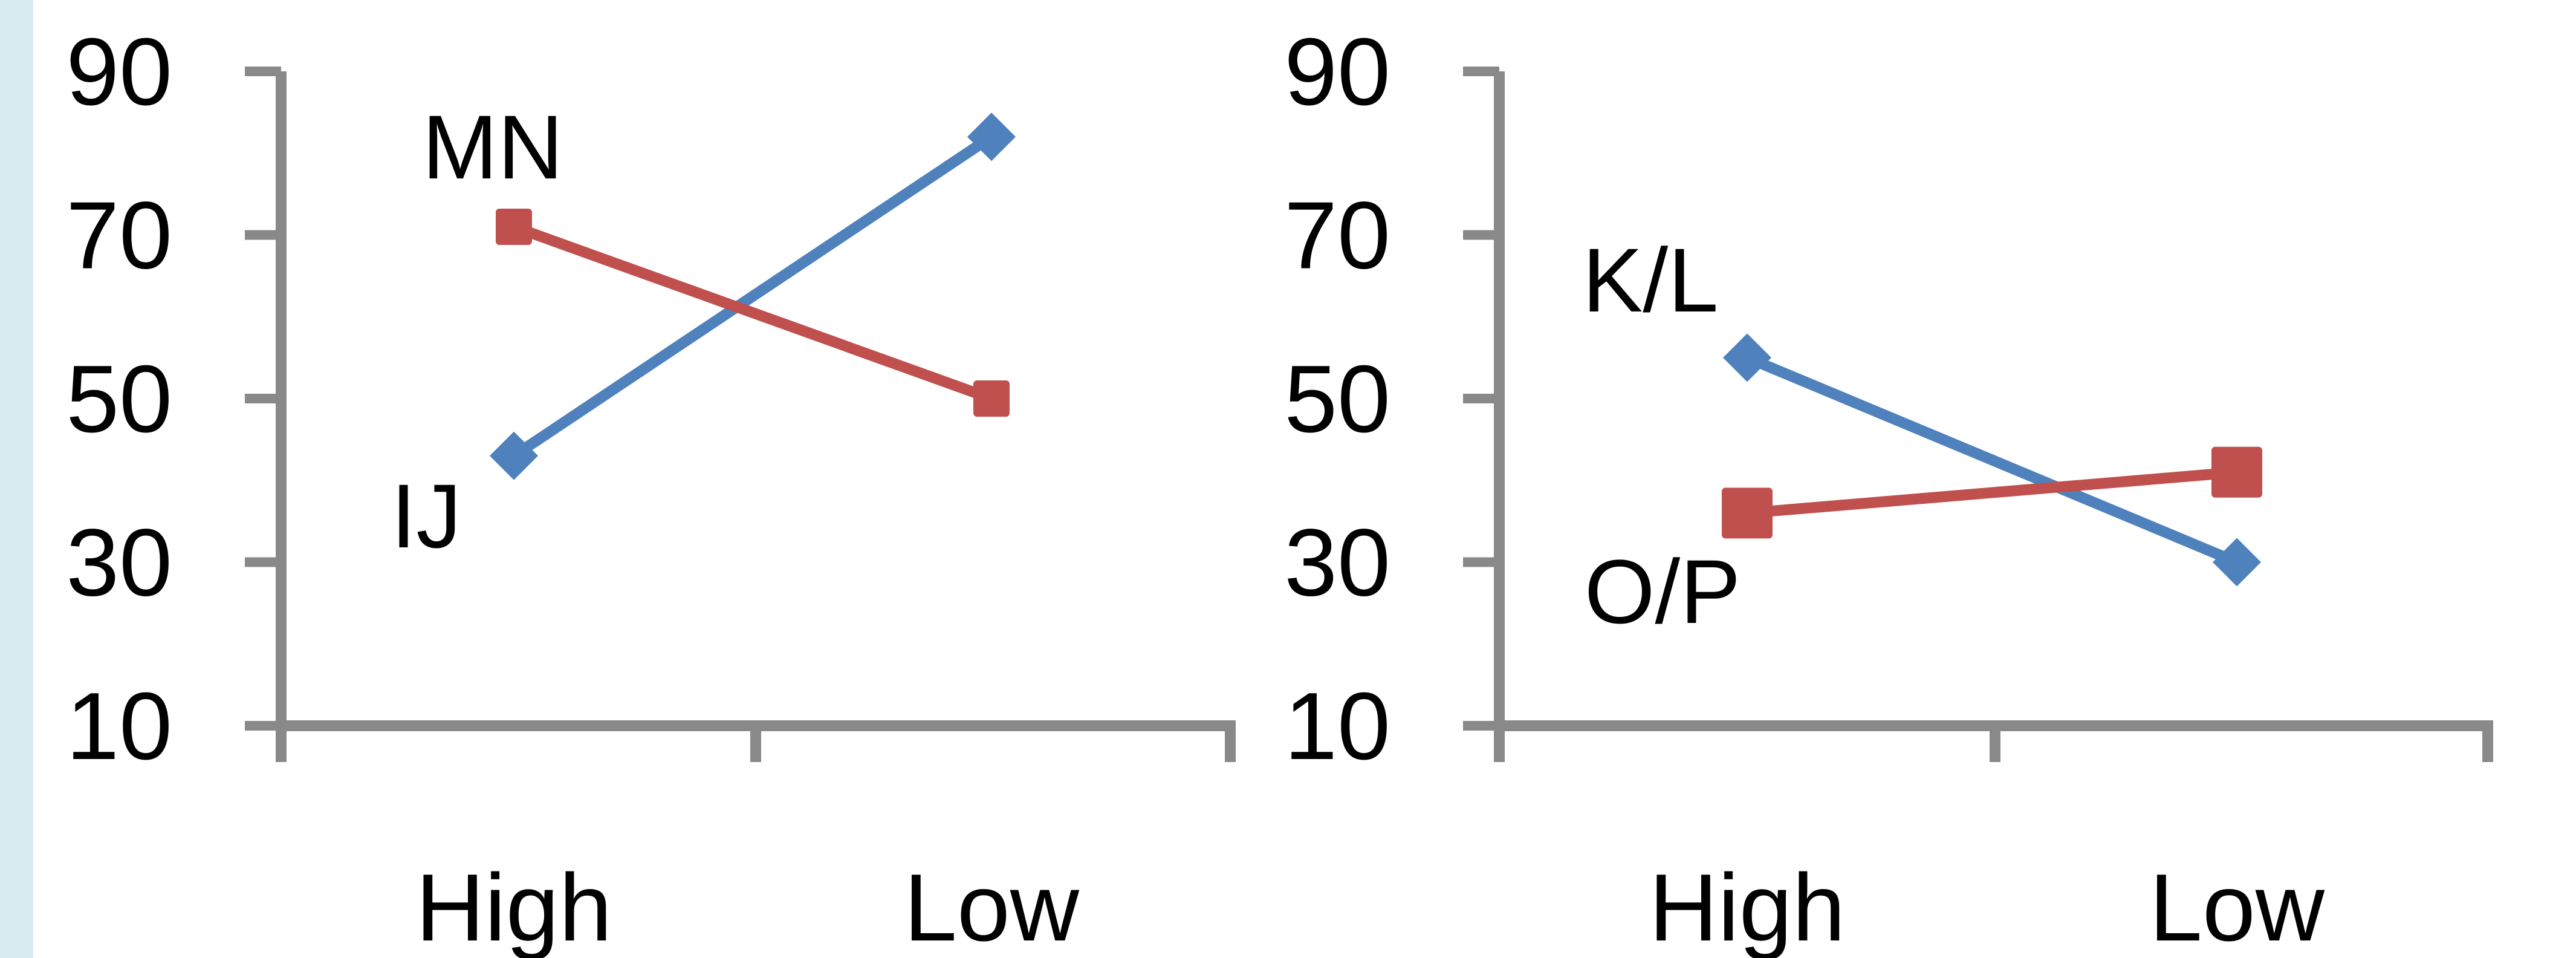 The image size is (2576, 958). Describe the element at coordinates (17, 479) in the screenshot. I see `left-edge-strip` at that location.